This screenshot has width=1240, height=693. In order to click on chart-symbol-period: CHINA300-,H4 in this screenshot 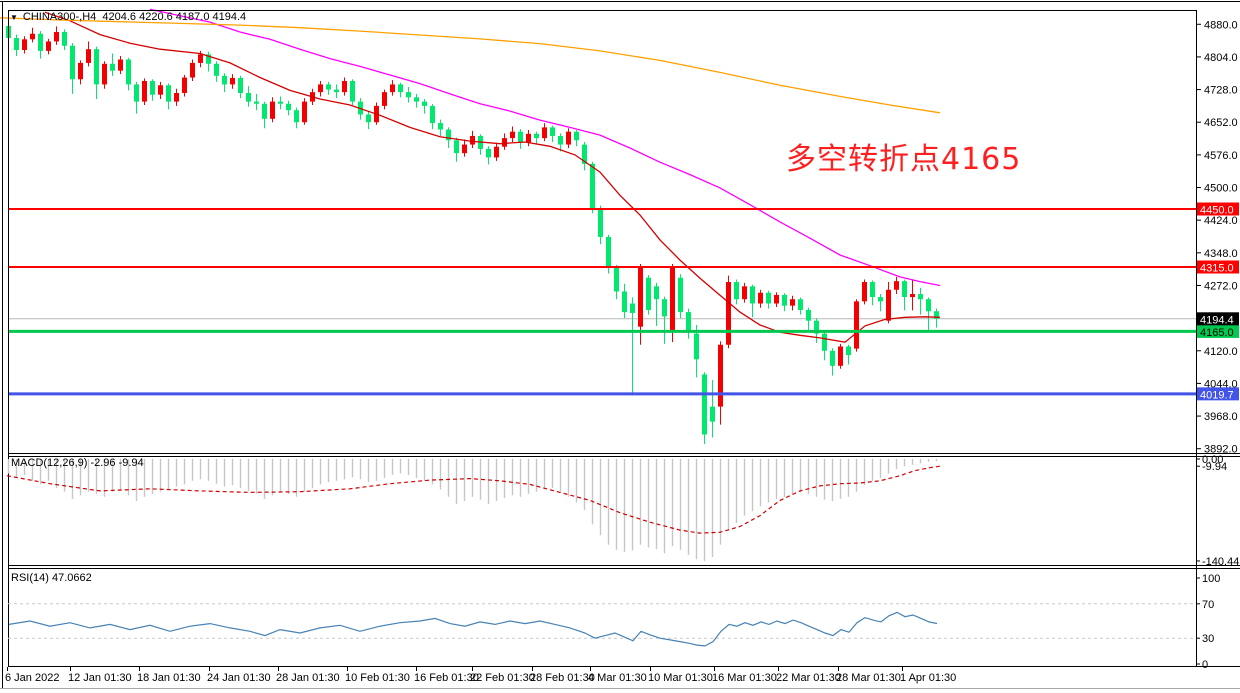, I will do `click(59, 17)`.